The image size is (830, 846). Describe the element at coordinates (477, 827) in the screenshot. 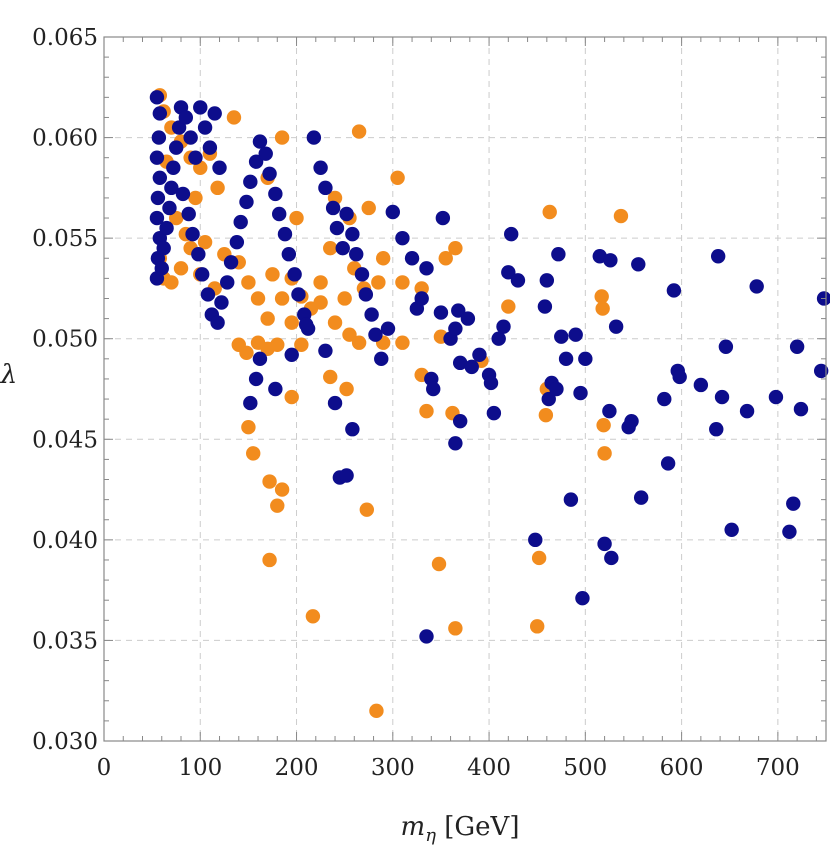

I see `x-axis-title-unit: [GeV]` at that location.